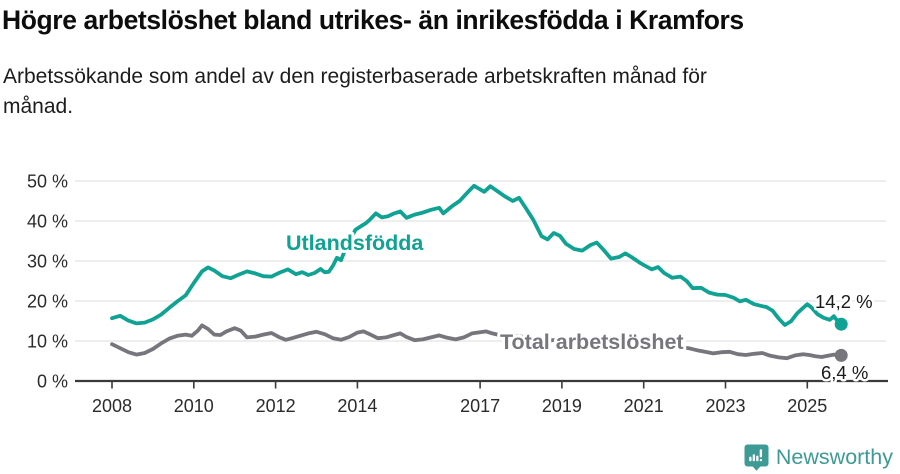 This screenshot has width=900, height=474. Describe the element at coordinates (592, 342) in the screenshot. I see `series-label-total-arbetsloshet: Total arbetslöshet` at that location.